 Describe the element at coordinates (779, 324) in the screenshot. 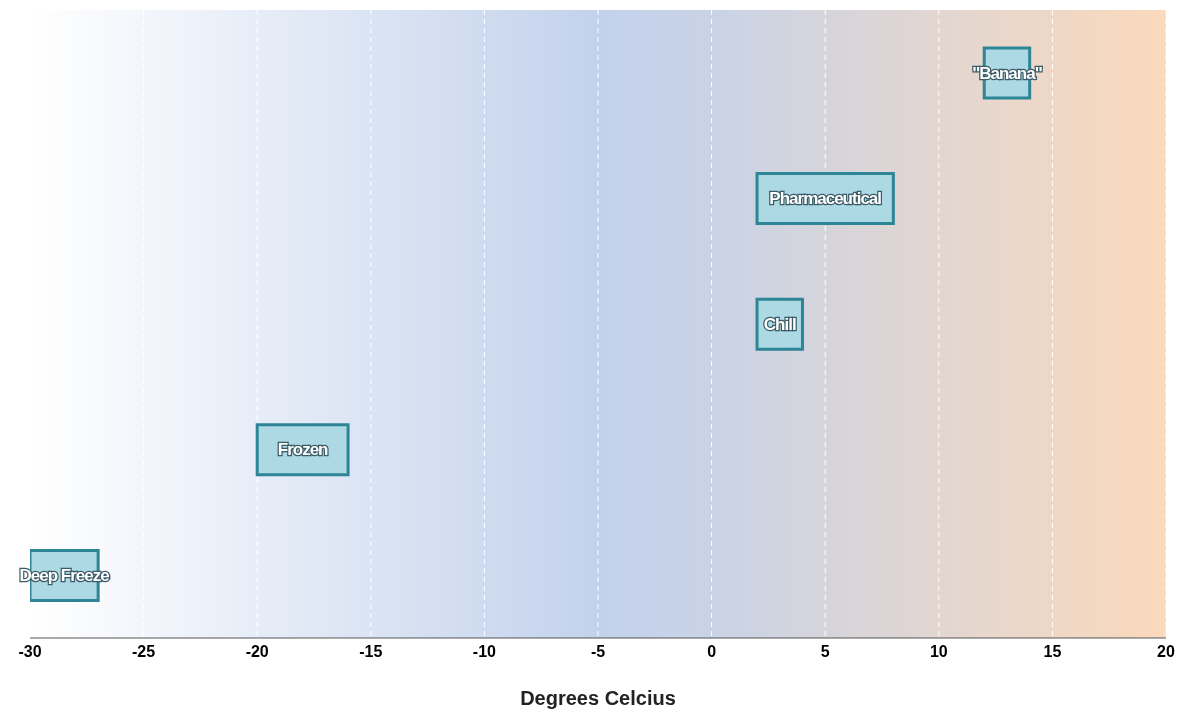

I see `y-tick-label: Chill` at that location.